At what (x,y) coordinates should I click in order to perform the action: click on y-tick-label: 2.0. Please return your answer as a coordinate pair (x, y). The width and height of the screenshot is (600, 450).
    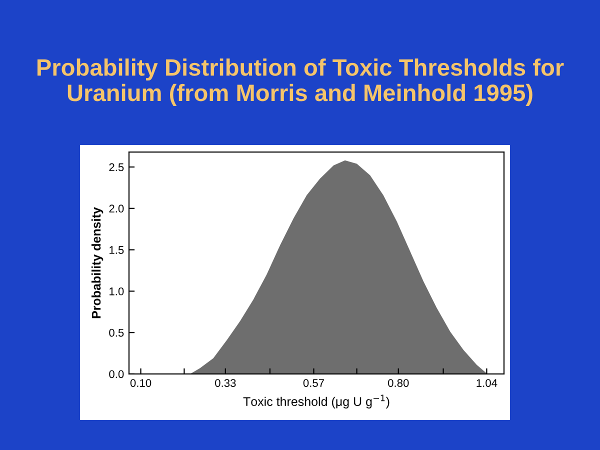
    Looking at the image, I should click on (116, 208).